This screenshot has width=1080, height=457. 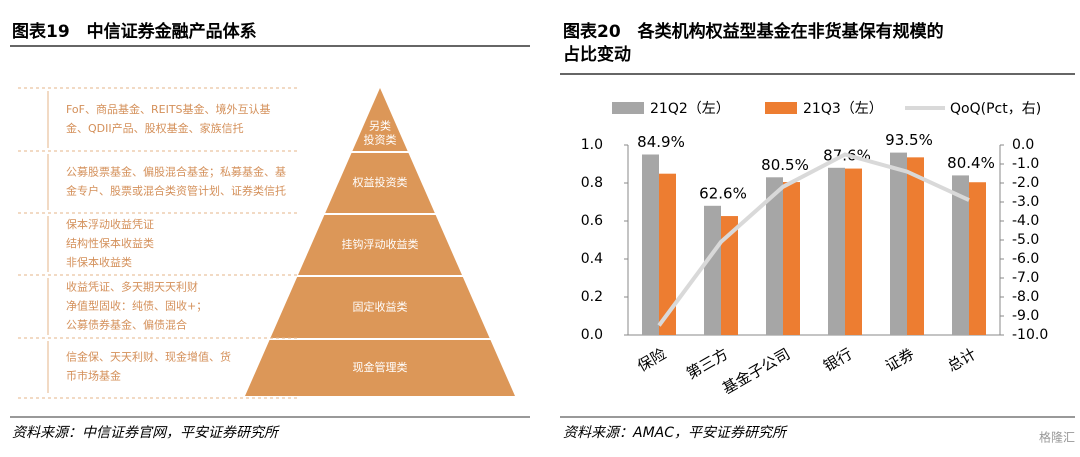 What do you see at coordinates (1025, 221) in the screenshot?
I see `y2-tick-label: -4.0` at bounding box center [1025, 221].